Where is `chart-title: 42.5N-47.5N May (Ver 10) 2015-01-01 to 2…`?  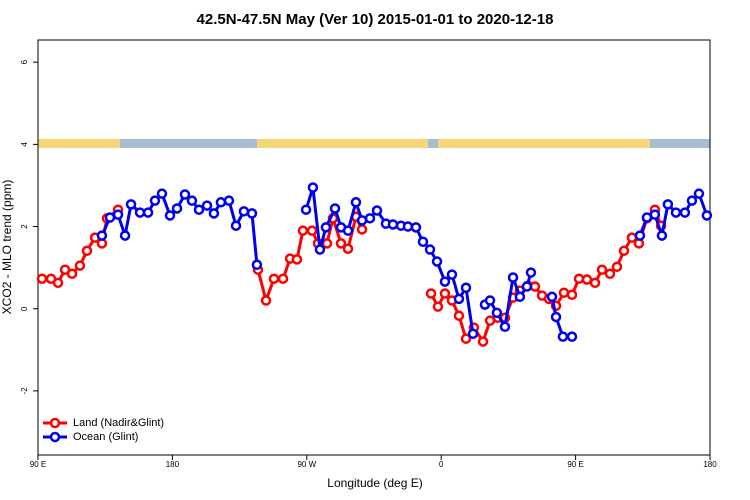 chart-title: 42.5N-47.5N May (Ver 10) 2015-01-01 to 2… is located at coordinates (375, 19).